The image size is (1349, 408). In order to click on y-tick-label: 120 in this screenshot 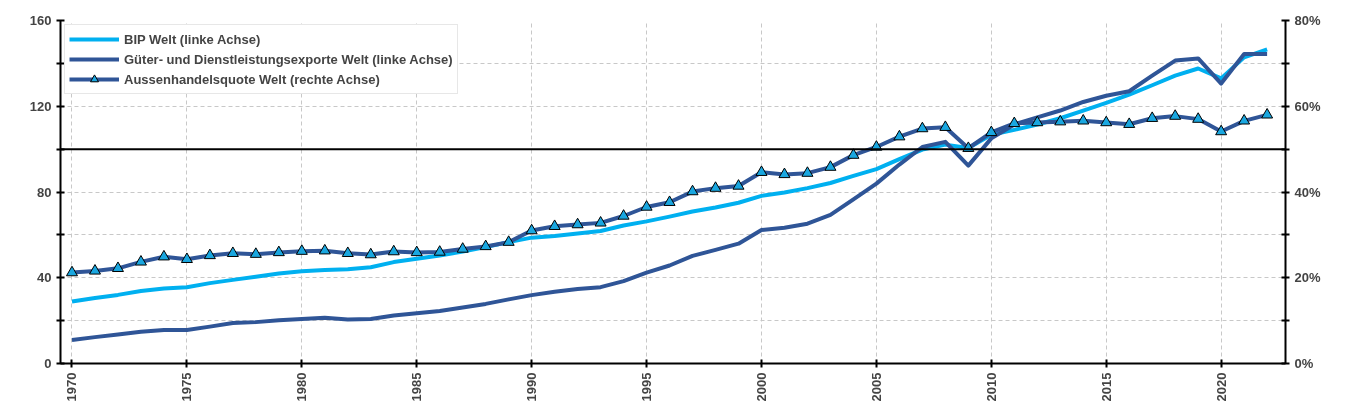, I will do `click(40, 106)`.